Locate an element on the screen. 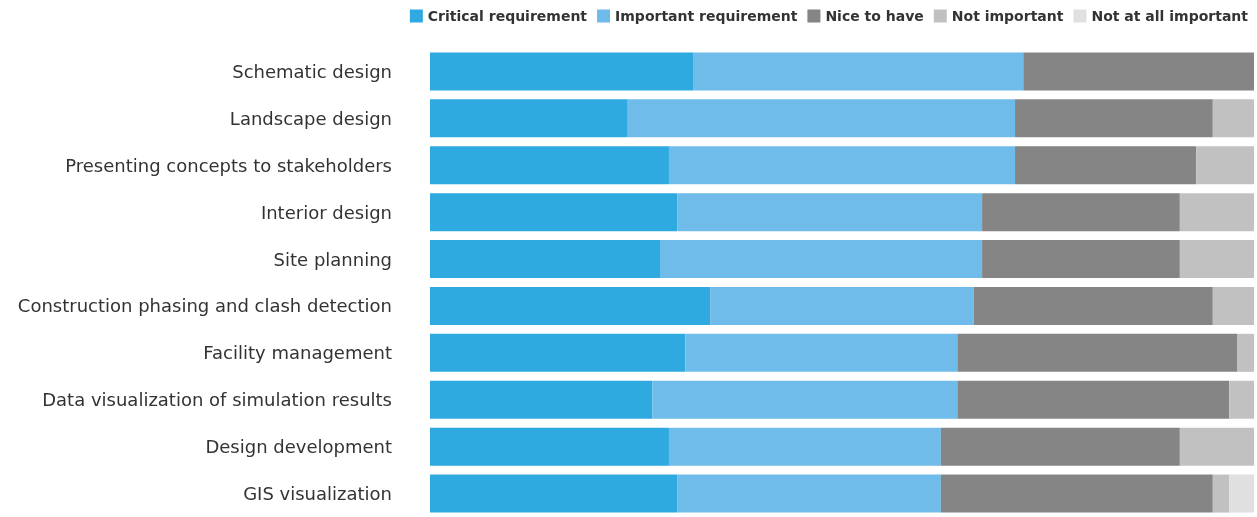 Image resolution: width=1257 pixels, height=517 pixels. y-tick-label: GIS visualization is located at coordinates (317, 494).